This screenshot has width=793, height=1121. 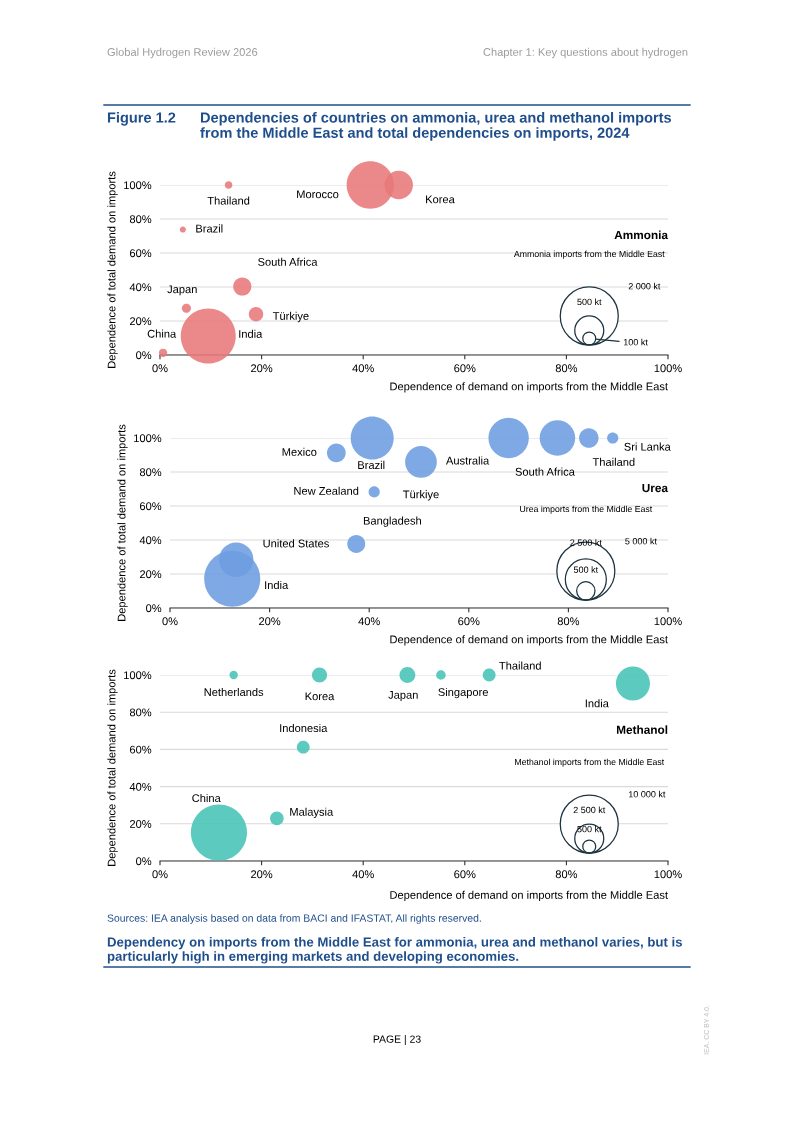 What do you see at coordinates (296, 543) in the screenshot?
I see `annotation: United States` at bounding box center [296, 543].